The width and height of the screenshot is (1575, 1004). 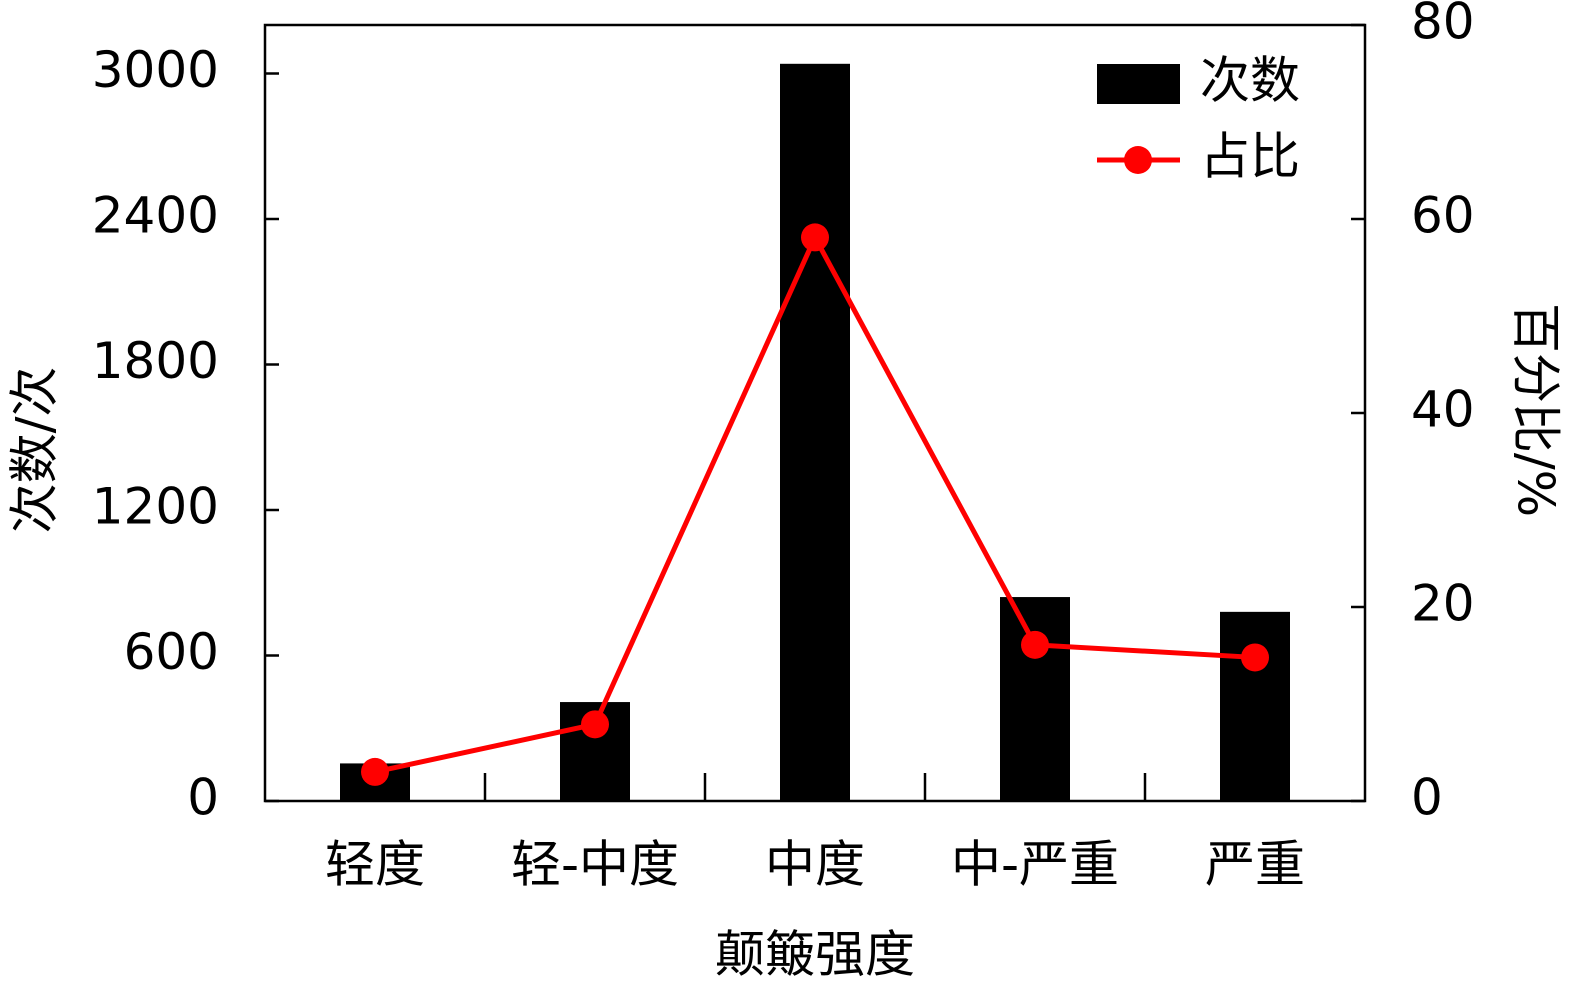 What do you see at coordinates (155, 361) in the screenshot?
I see `y-tick-label: 1800` at bounding box center [155, 361].